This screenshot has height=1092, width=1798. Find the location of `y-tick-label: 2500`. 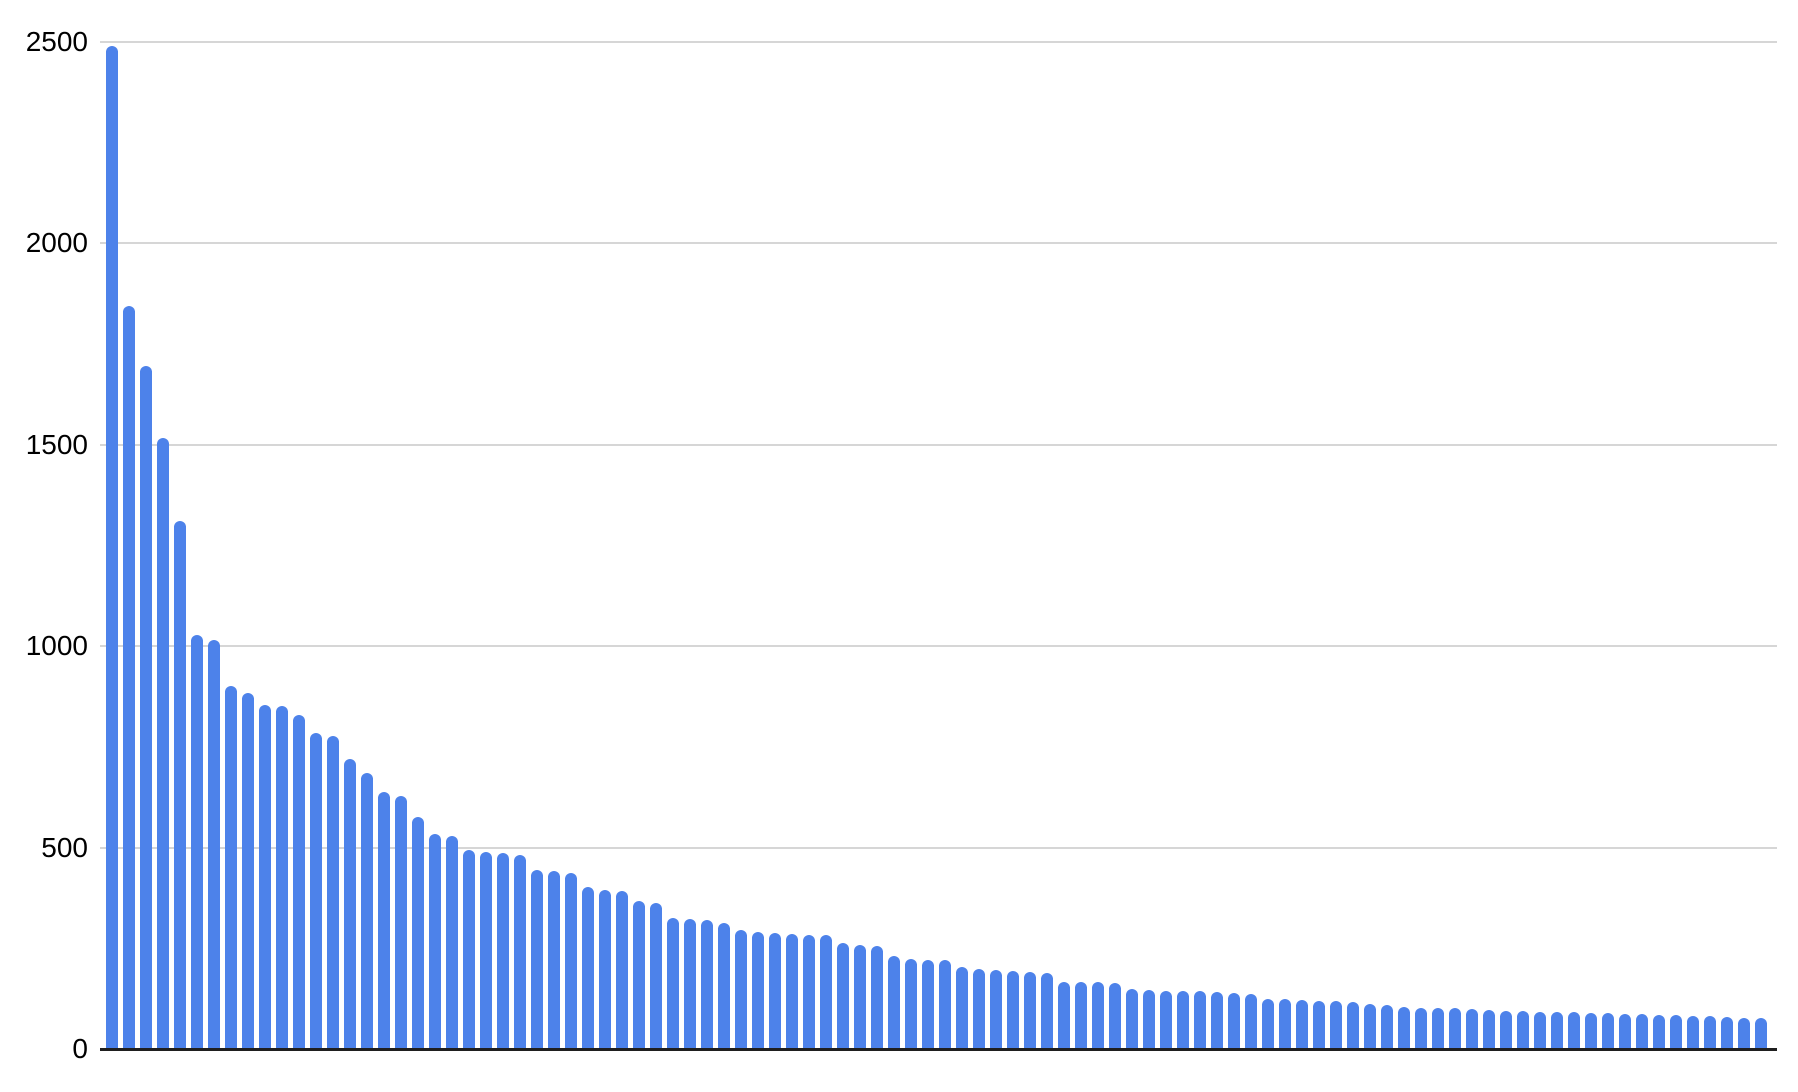

y-tick-label: 2500 is located at coordinates (56, 41).